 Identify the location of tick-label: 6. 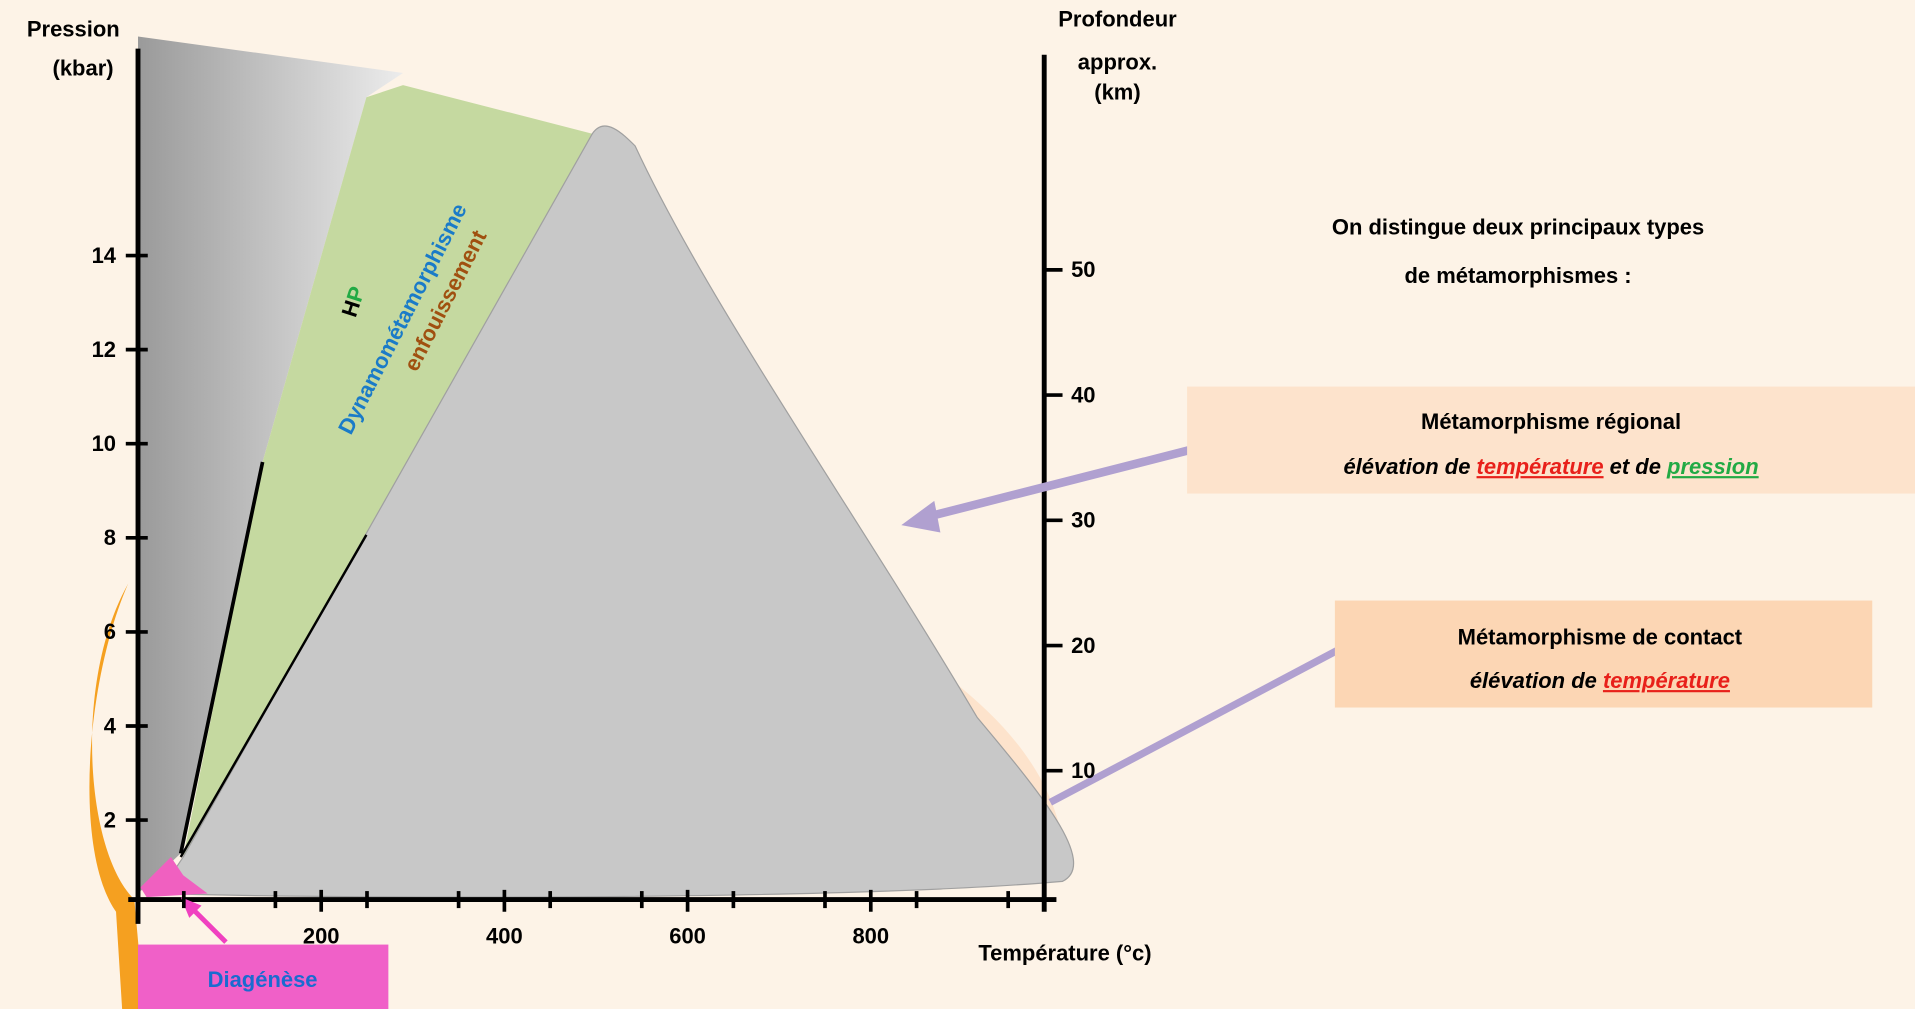
(110, 631).